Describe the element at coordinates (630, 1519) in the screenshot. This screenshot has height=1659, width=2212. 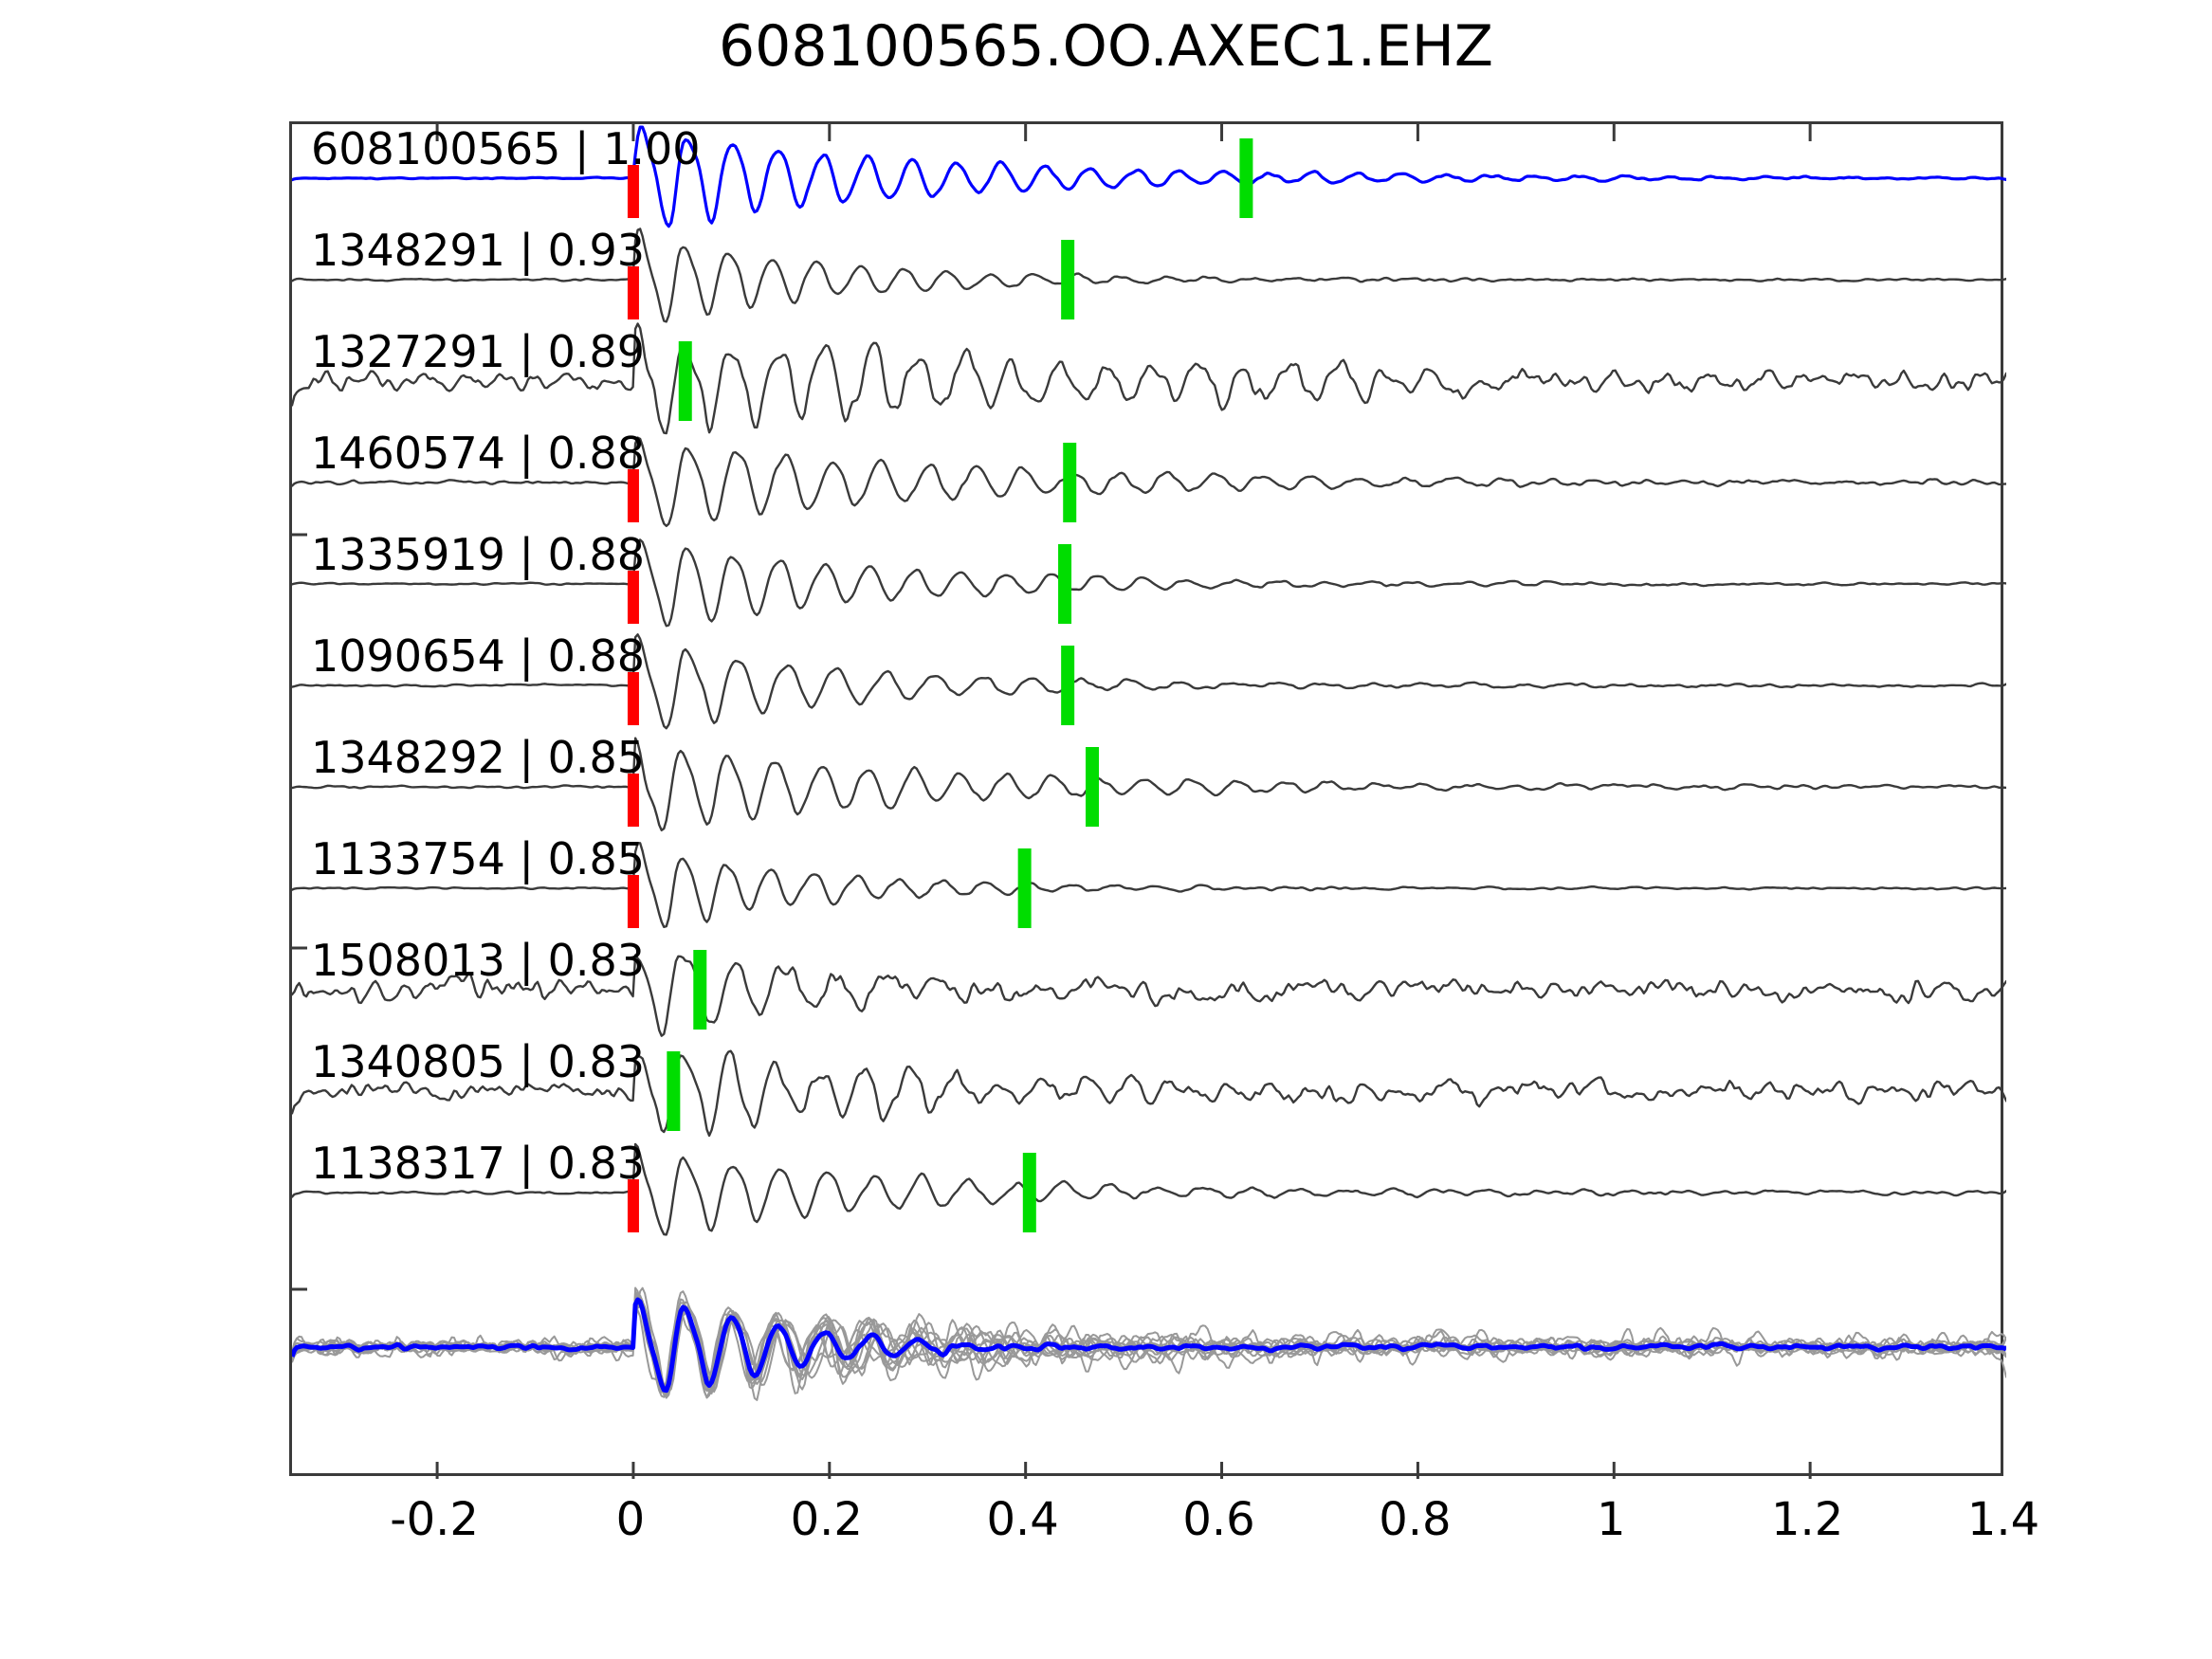
I see `x-tick-label: 0` at that location.